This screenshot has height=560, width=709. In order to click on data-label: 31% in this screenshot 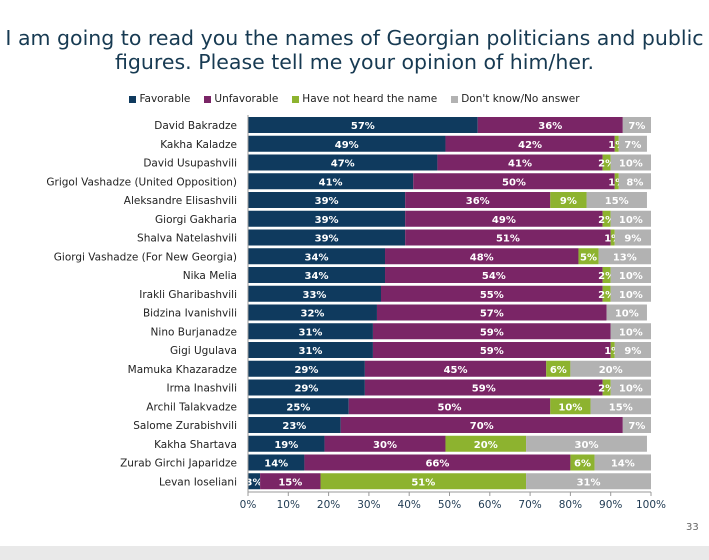, I will do `click(589, 482)`.